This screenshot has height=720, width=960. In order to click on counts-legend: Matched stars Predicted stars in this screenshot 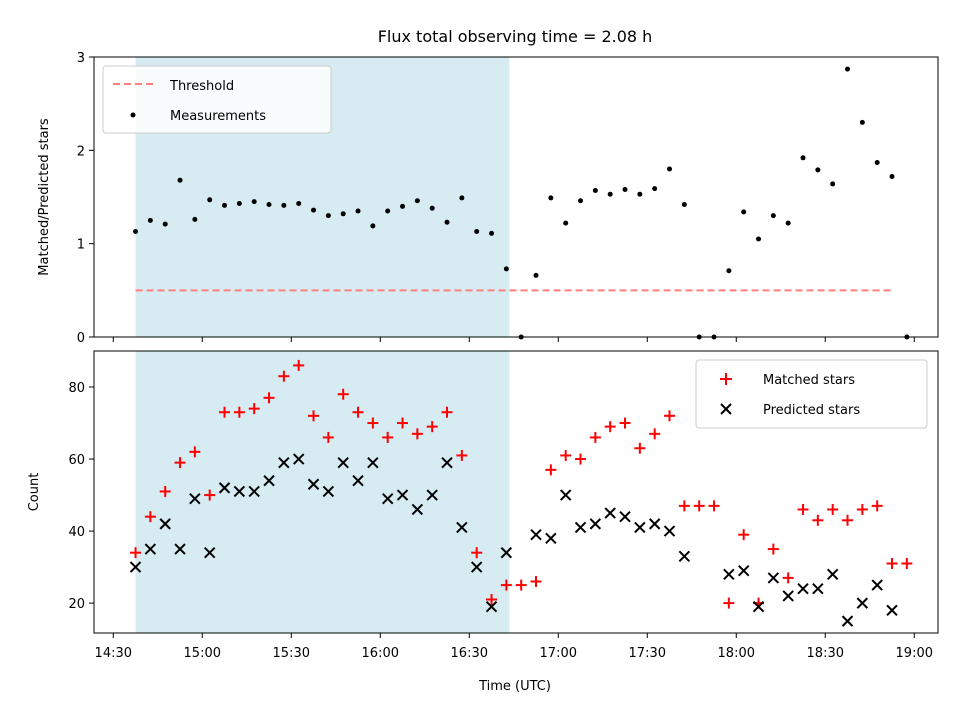, I will do `click(811, 394)`.